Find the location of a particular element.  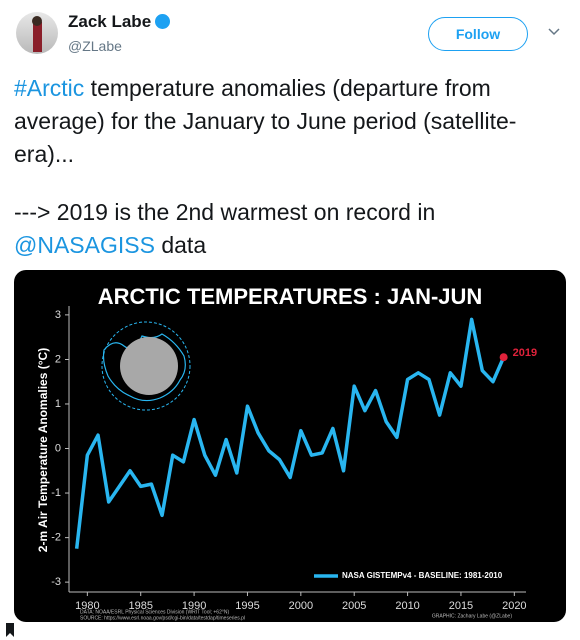

avatar-figure is located at coordinates (37, 37).